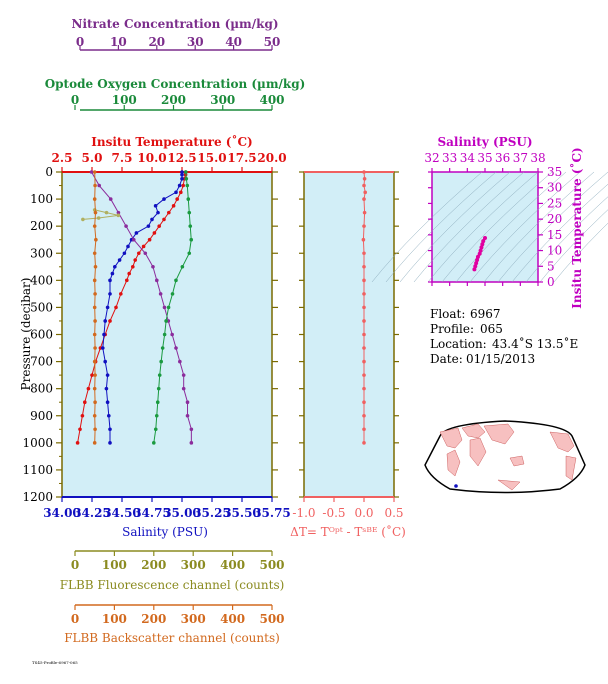 This screenshot has height=684, width=608. I want to click on nitrate-tick-label: 0, so click(80, 42).